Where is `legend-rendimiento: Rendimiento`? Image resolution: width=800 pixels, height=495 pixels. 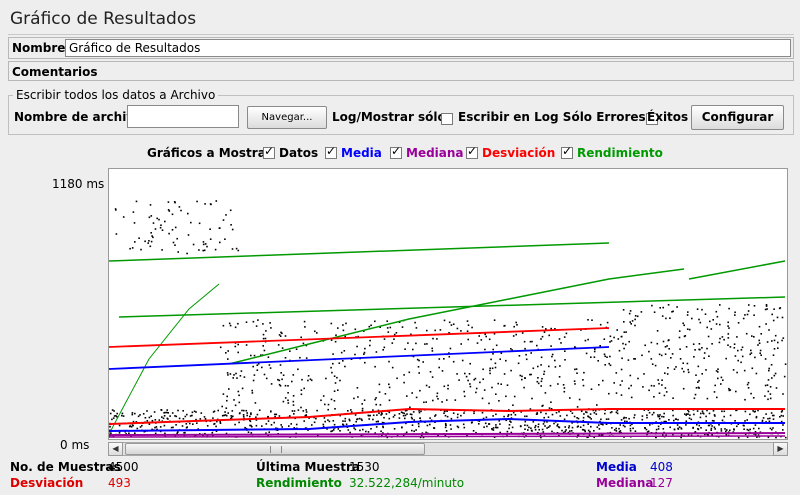 legend-rendimiento: Rendimiento is located at coordinates (612, 152).